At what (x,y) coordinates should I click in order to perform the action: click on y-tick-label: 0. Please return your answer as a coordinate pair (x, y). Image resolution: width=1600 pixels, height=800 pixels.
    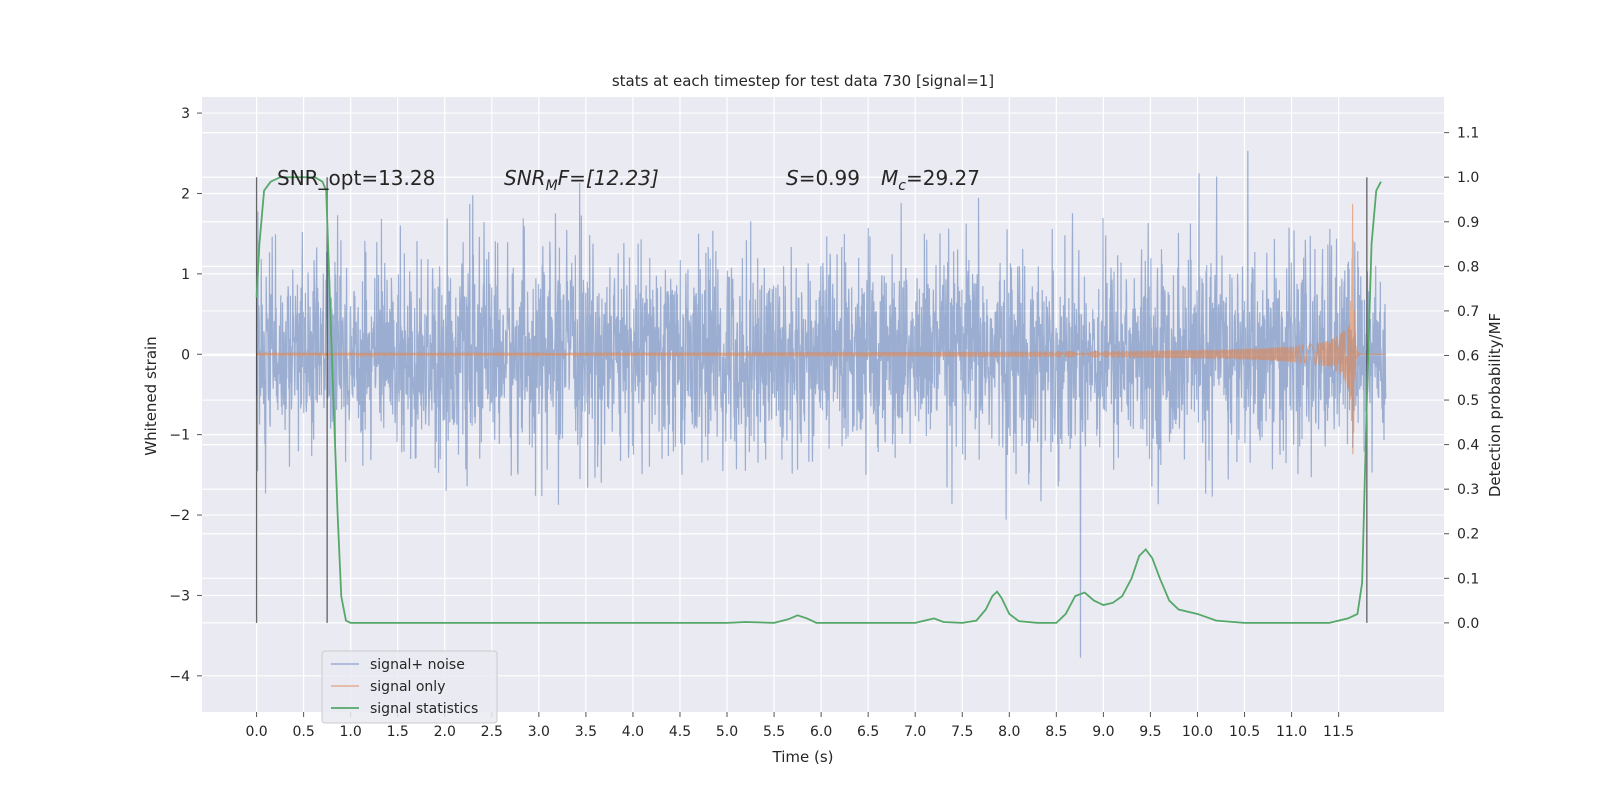
    Looking at the image, I should click on (185, 355).